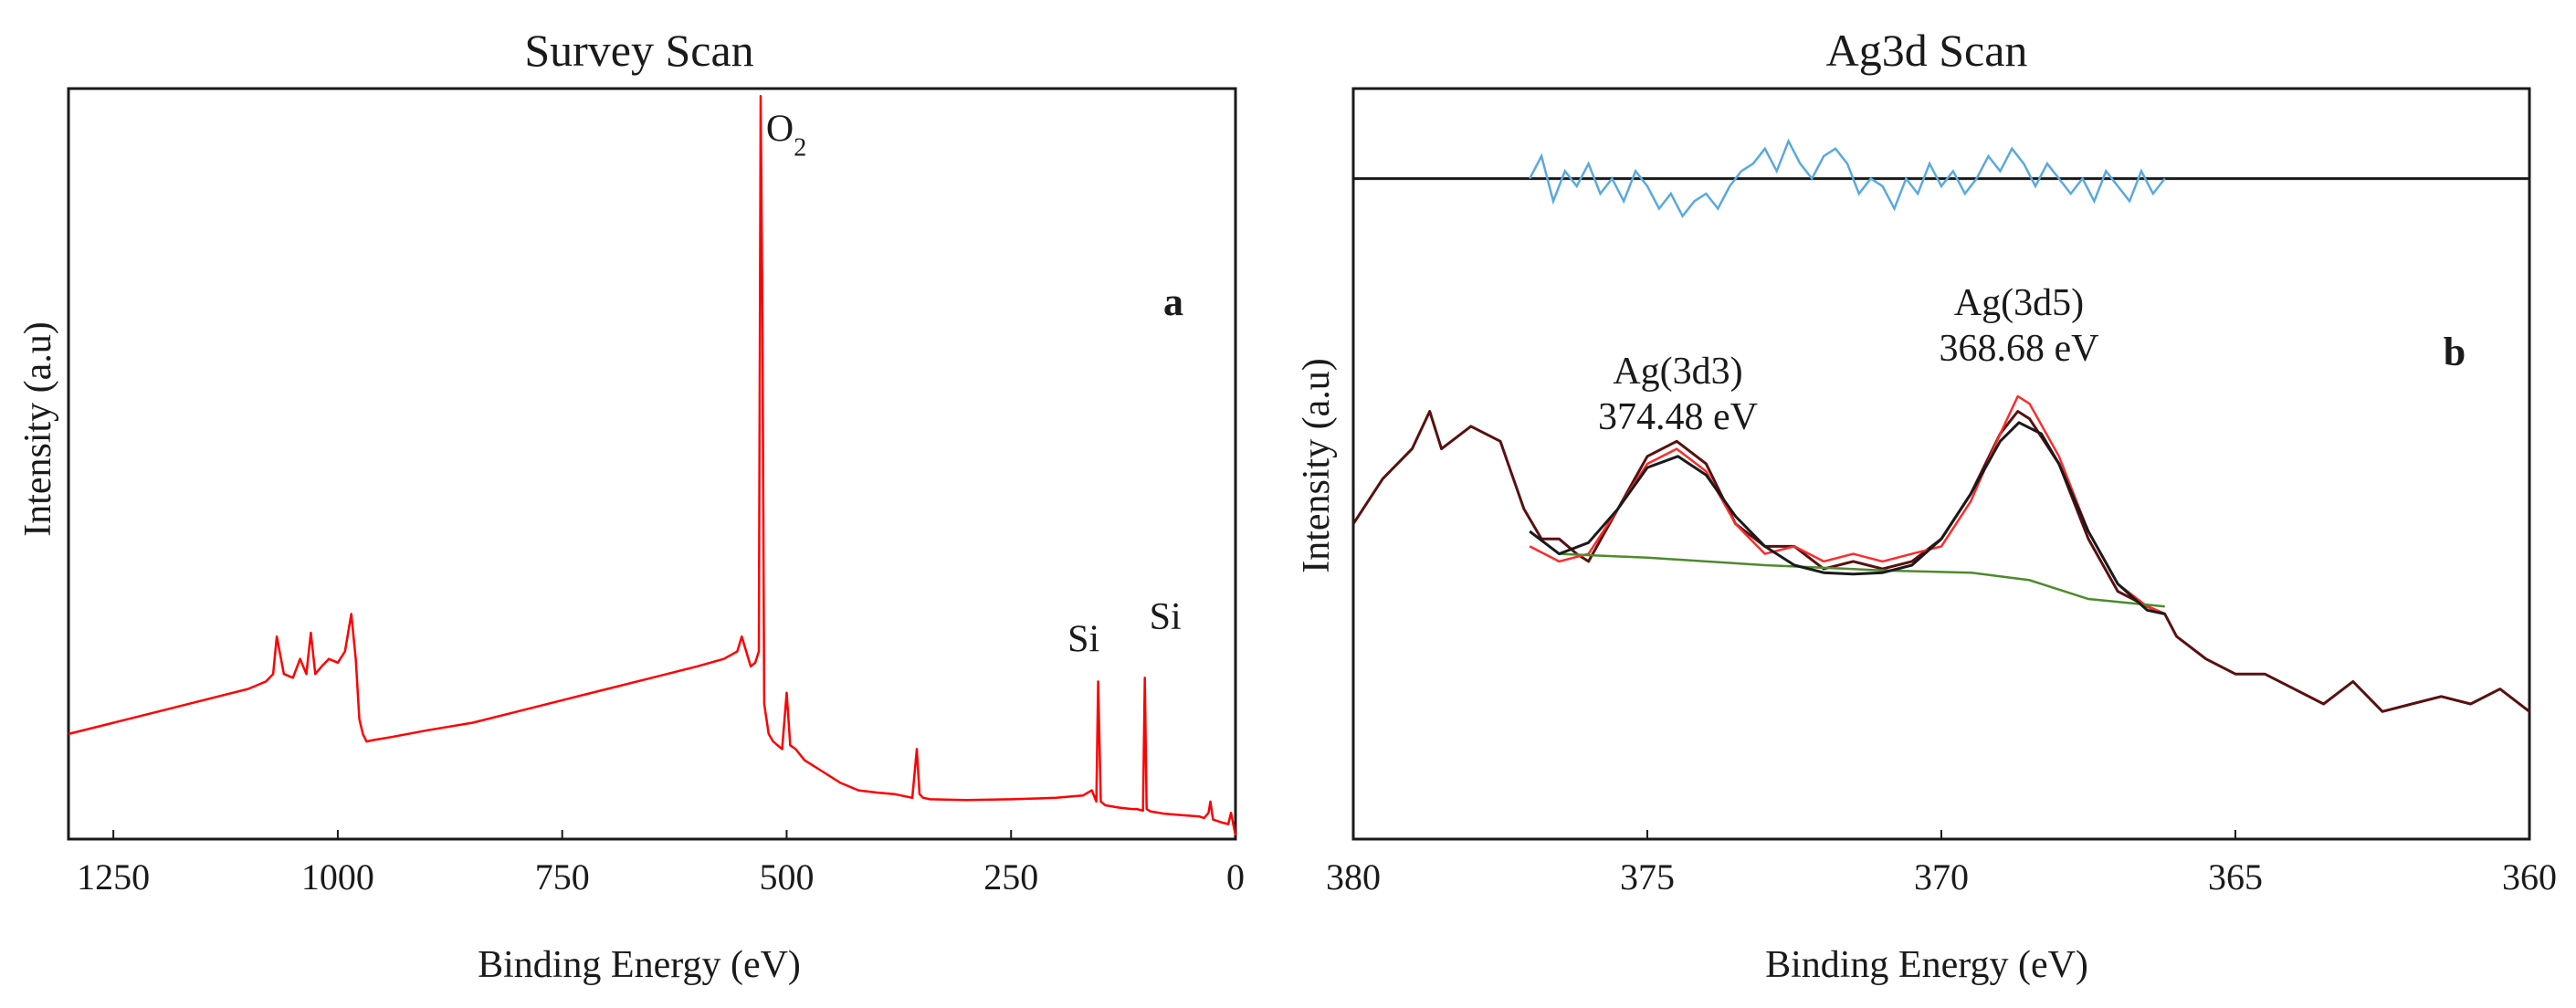  Describe the element at coordinates (1647, 877) in the screenshot. I see `ag3d-scan-x-tick-label: 375` at that location.